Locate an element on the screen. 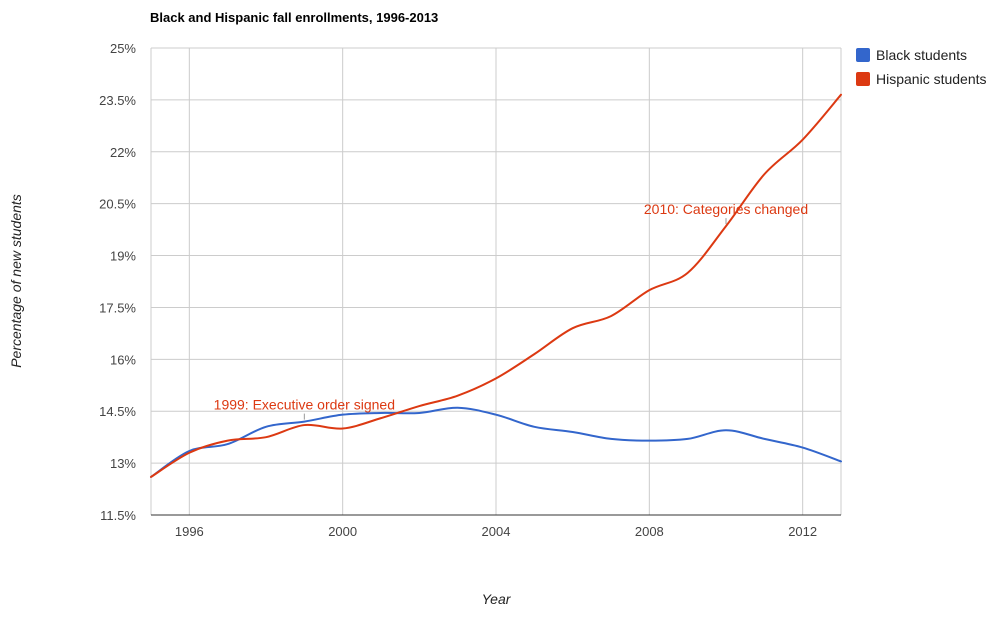 The width and height of the screenshot is (1003, 627). y-tick-label: 20.5% is located at coordinates (117, 204).